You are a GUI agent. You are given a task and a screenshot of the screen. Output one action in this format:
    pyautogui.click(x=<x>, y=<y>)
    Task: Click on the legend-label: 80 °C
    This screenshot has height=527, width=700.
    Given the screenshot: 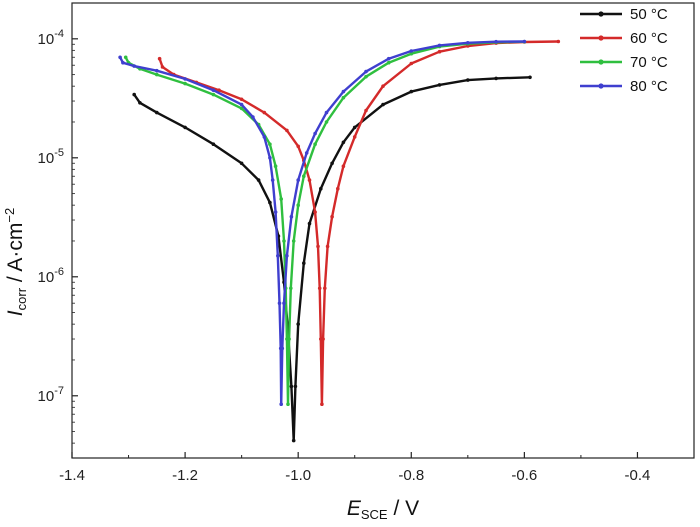 What is the action you would take?
    pyautogui.click(x=649, y=86)
    